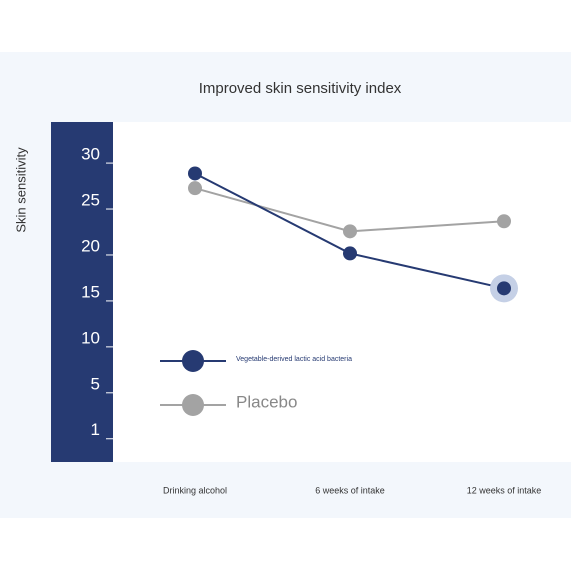  I want to click on legend-label: Placebo, so click(266, 401).